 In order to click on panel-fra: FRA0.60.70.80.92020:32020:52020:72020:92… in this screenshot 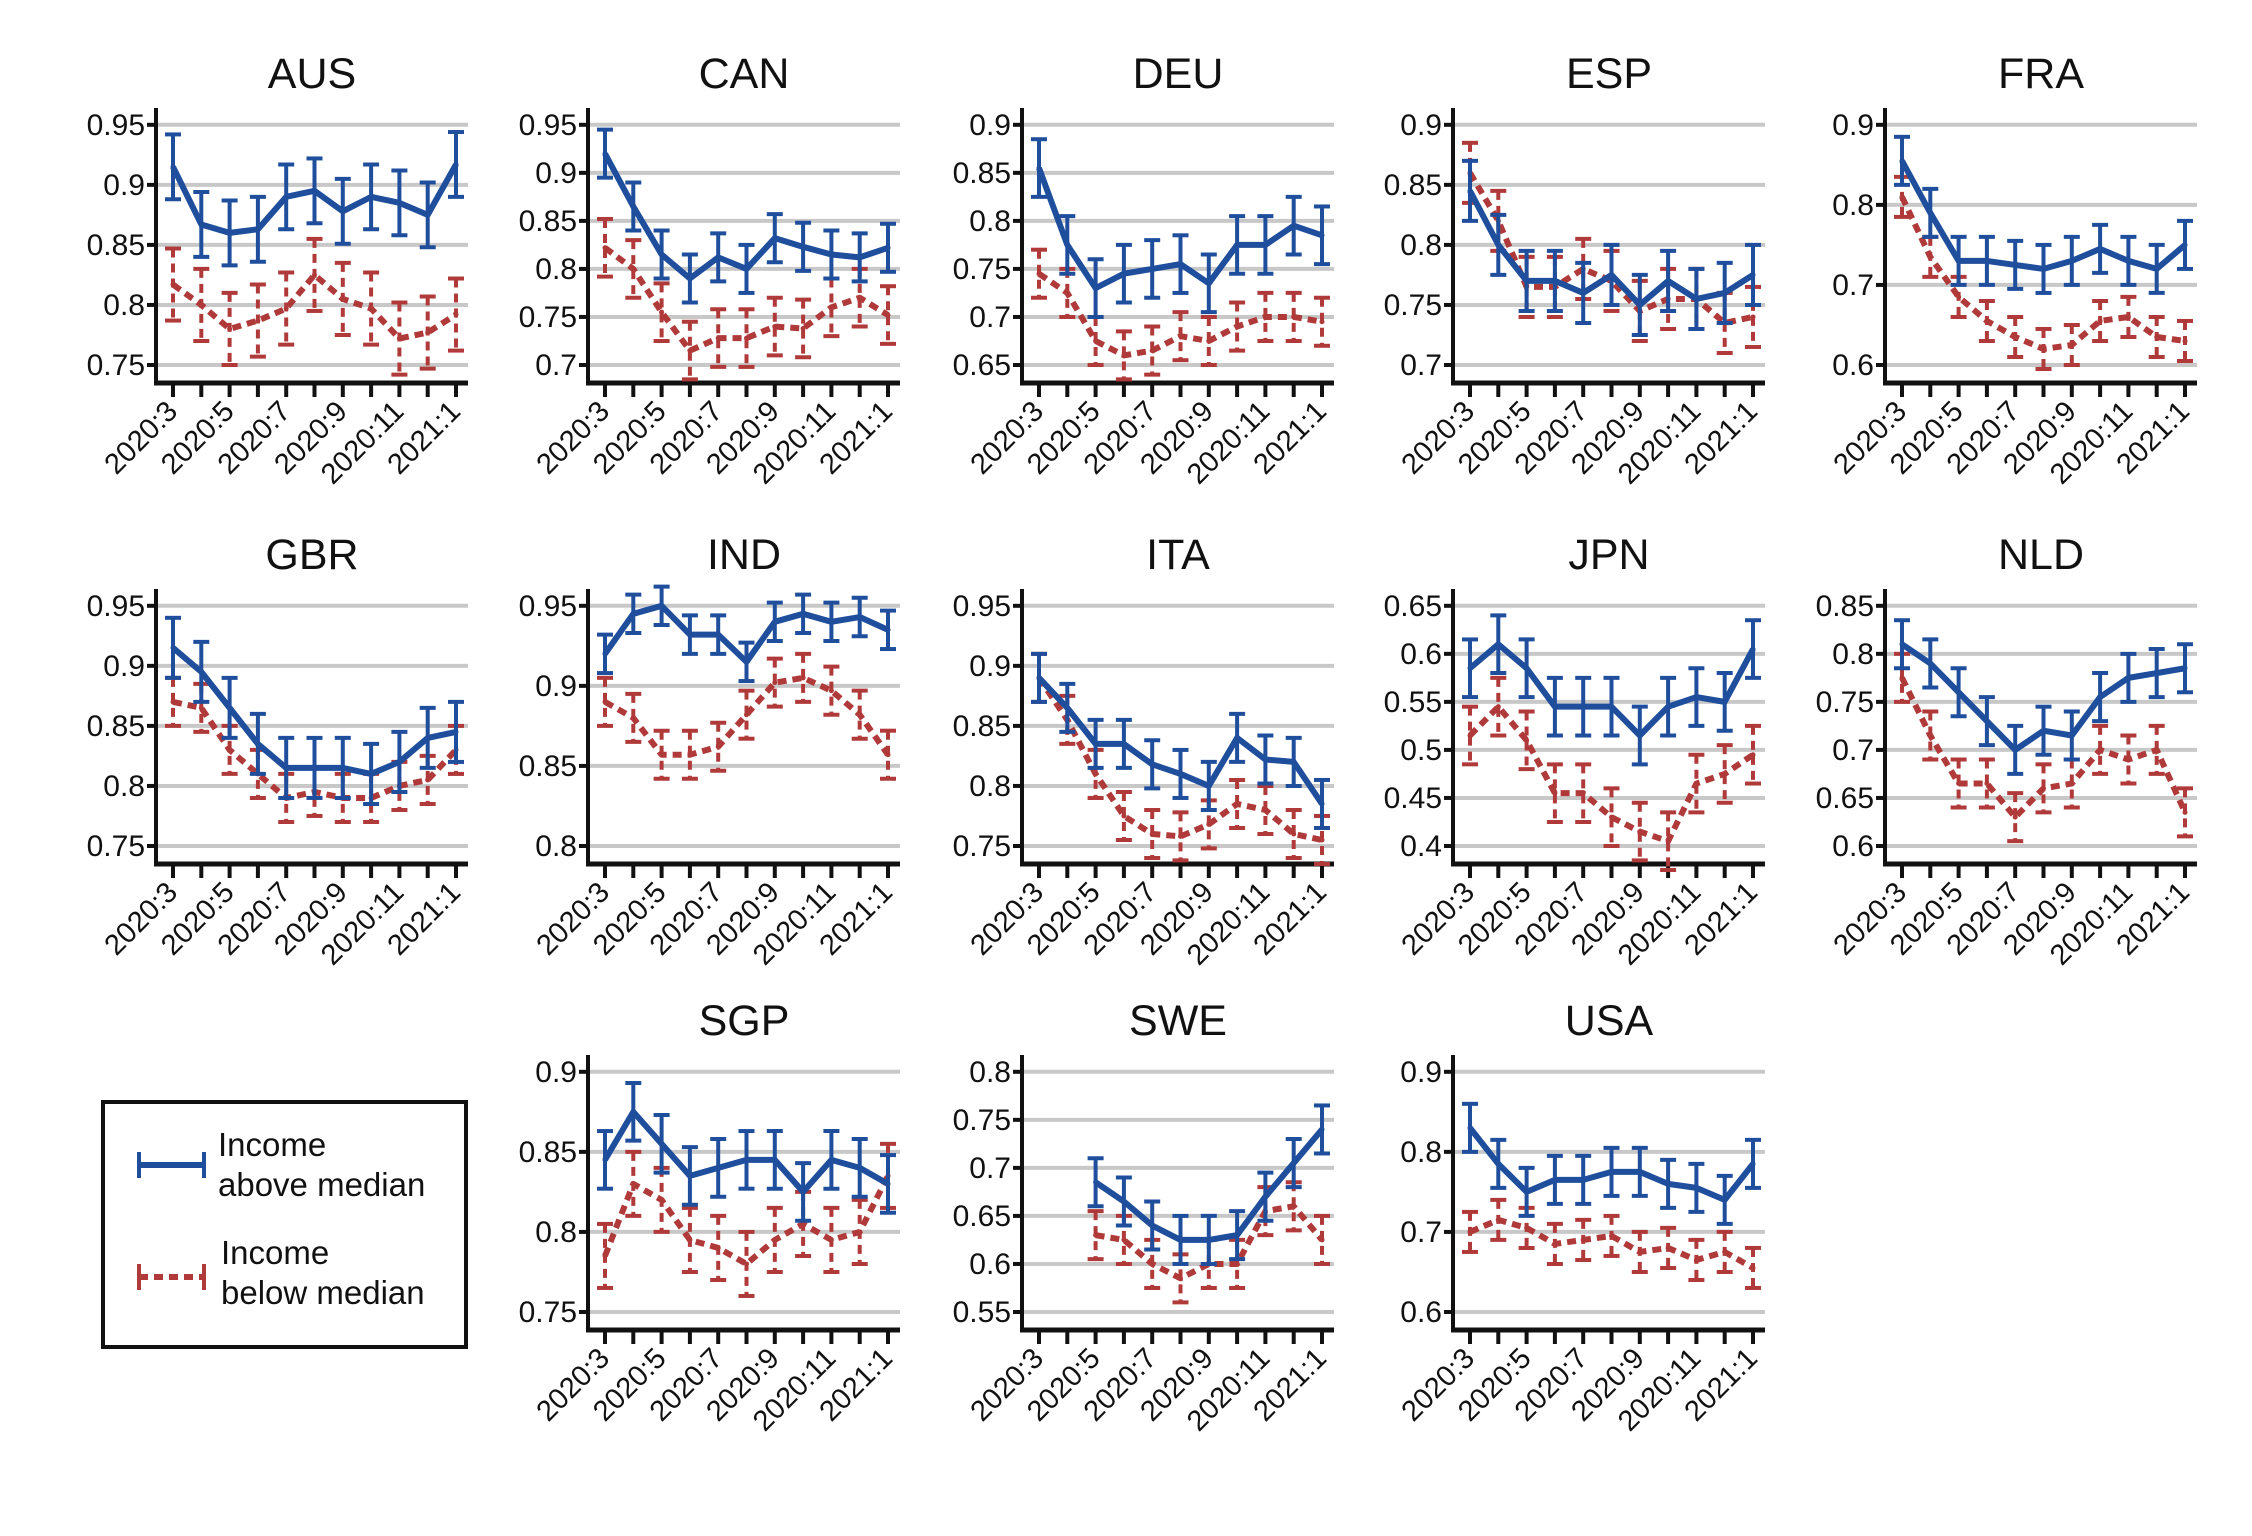, I will do `click(2012, 270)`.